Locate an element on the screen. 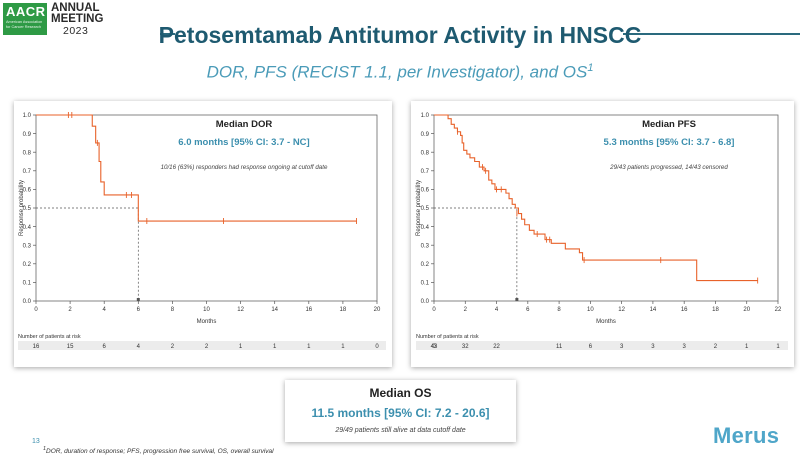 The image size is (800, 456). median-guide-line is located at coordinates (87, 254).